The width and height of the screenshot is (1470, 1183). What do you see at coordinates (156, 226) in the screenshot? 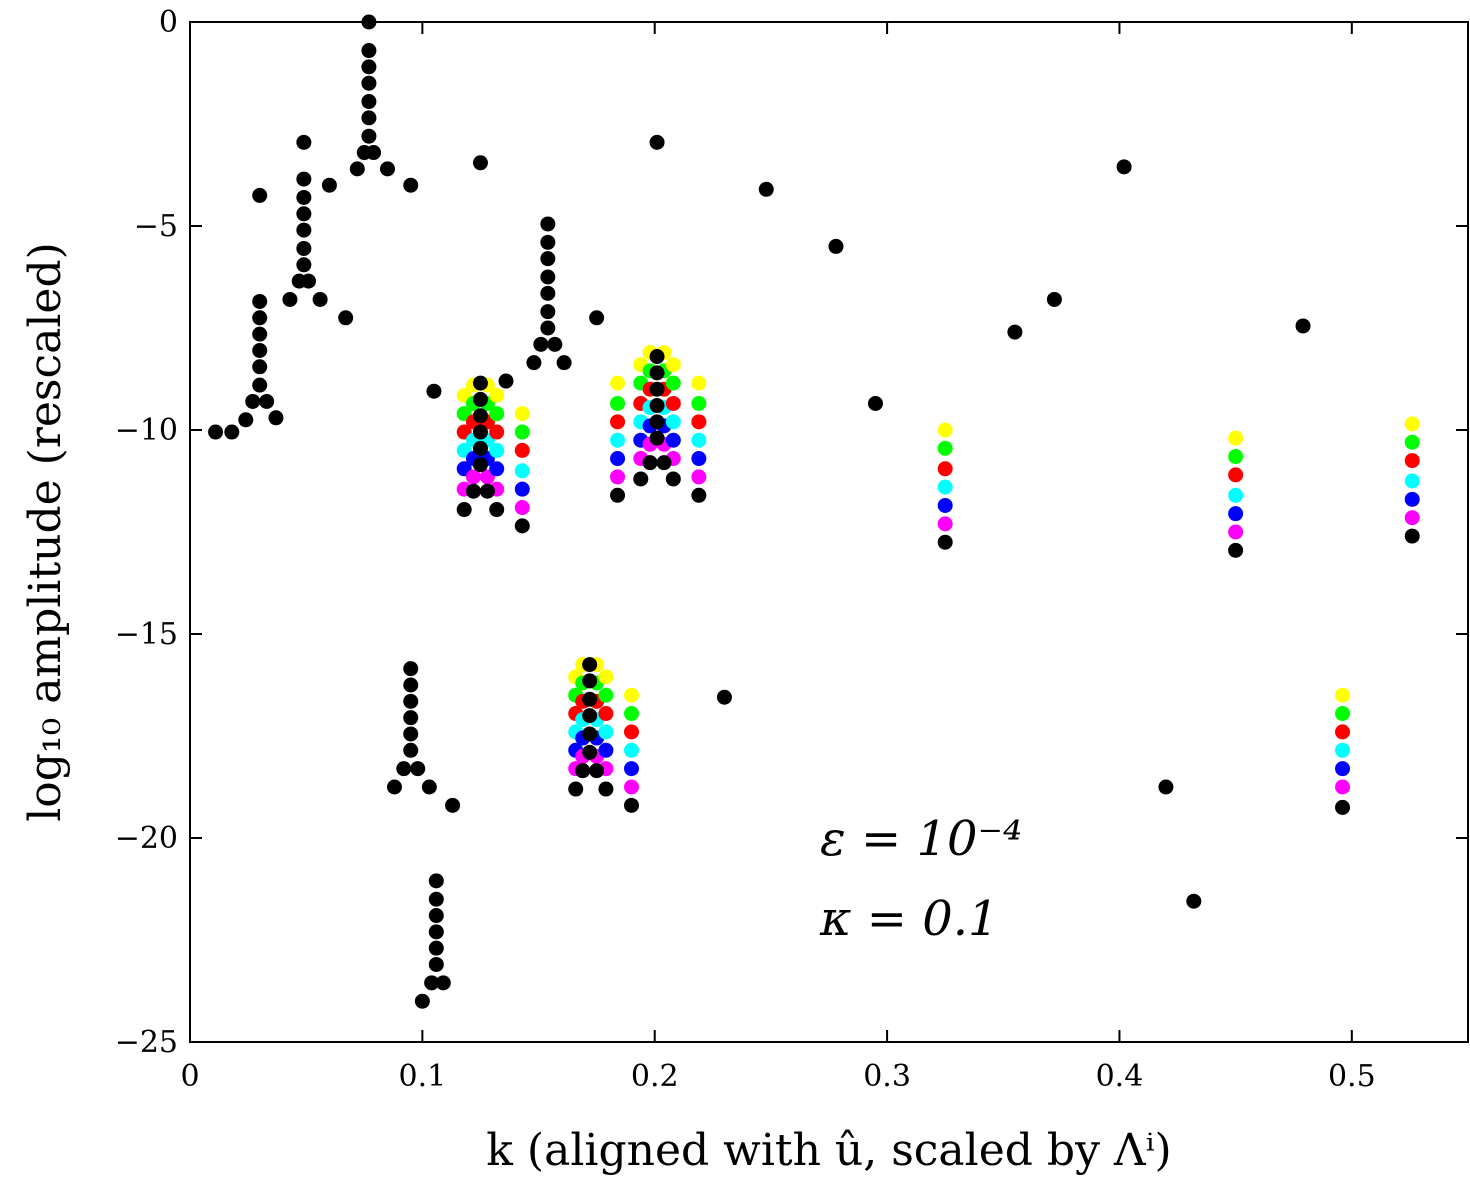
I see `y-tick-label: −5` at bounding box center [156, 226].